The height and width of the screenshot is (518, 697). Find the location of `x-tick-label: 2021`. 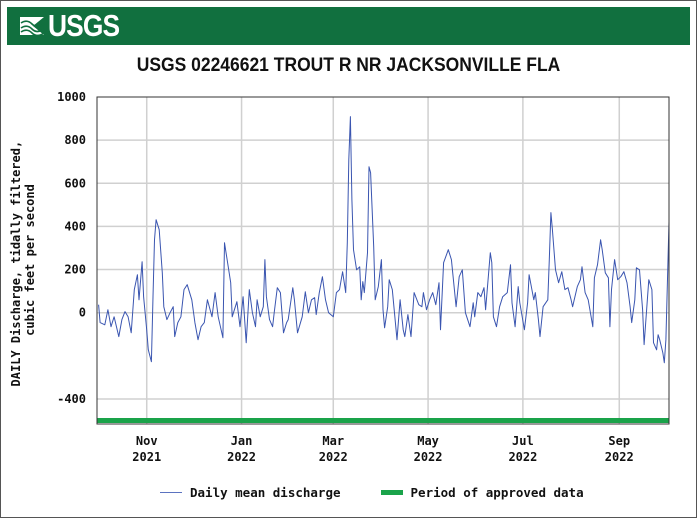

x-tick-label: 2021 is located at coordinates (146, 457).